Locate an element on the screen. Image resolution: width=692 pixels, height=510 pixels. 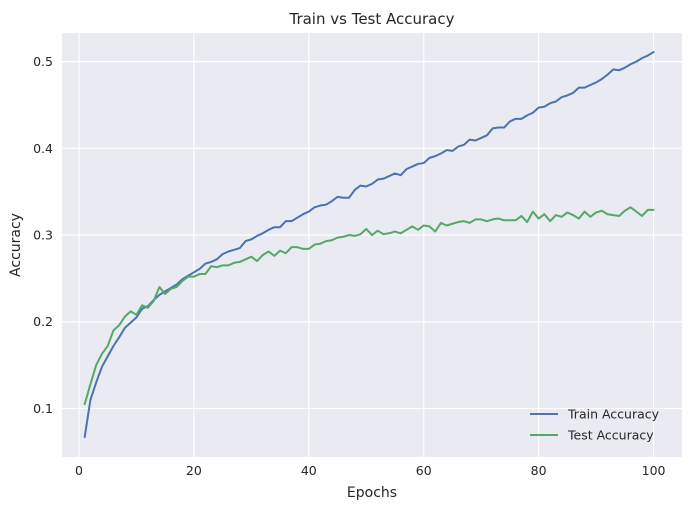
y-tick-label: 0.5 is located at coordinates (43, 61).